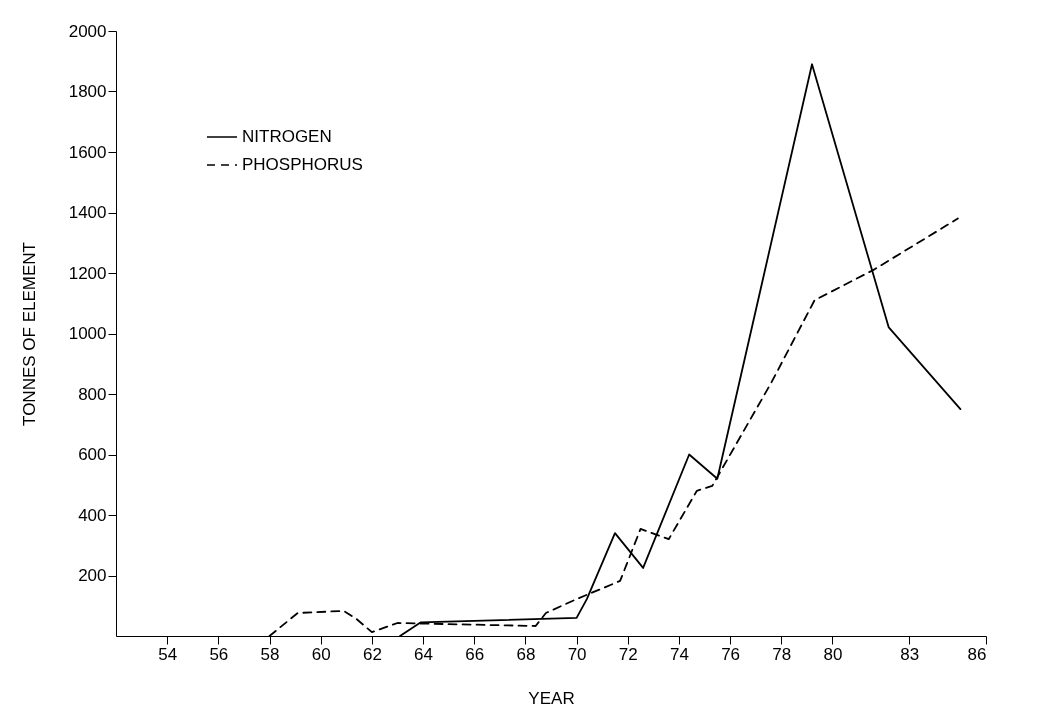  Describe the element at coordinates (321, 654) in the screenshot. I see `x-tick-label: 60` at that location.